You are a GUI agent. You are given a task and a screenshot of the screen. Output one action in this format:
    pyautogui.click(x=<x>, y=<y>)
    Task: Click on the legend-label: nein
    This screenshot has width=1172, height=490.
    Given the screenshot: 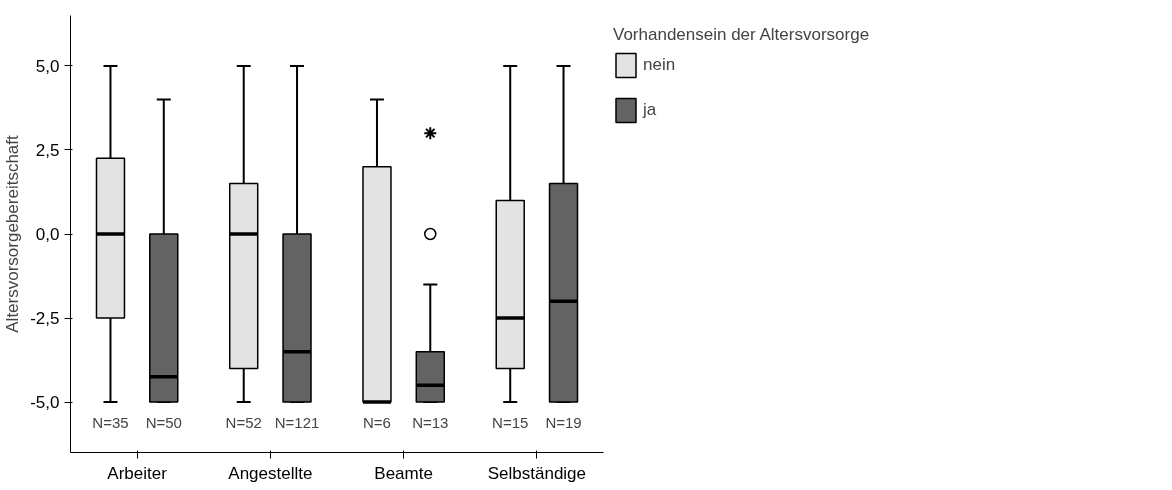 What is the action you would take?
    pyautogui.click(x=659, y=65)
    